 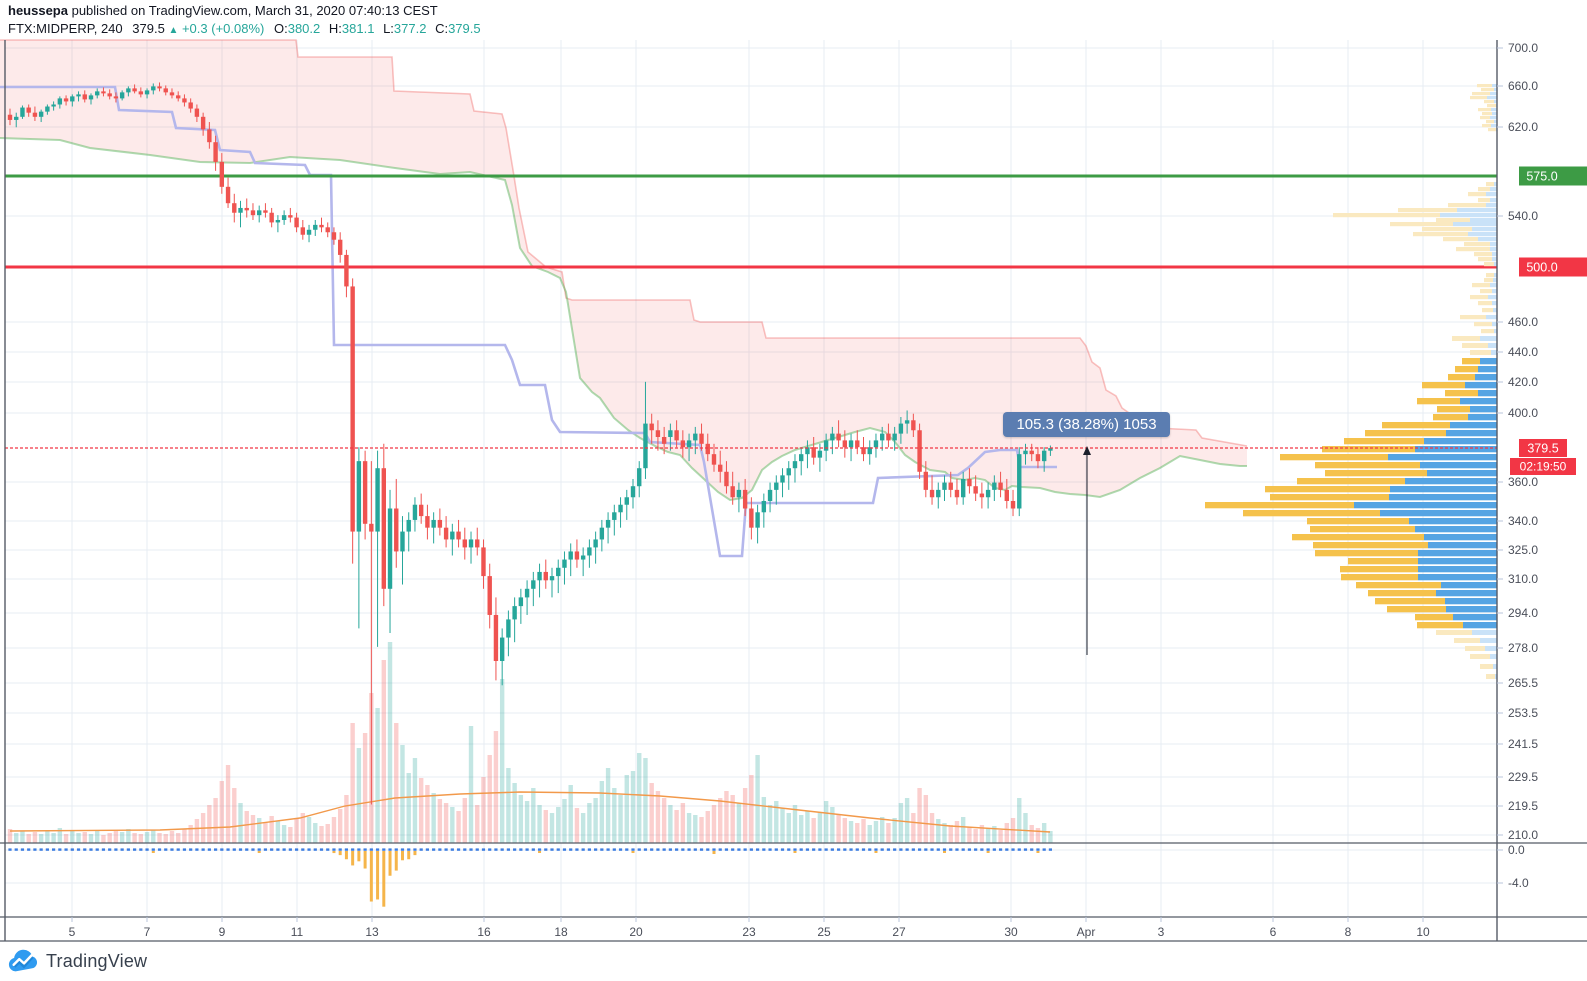 I want to click on svg-text: 23, so click(x=749, y=932).